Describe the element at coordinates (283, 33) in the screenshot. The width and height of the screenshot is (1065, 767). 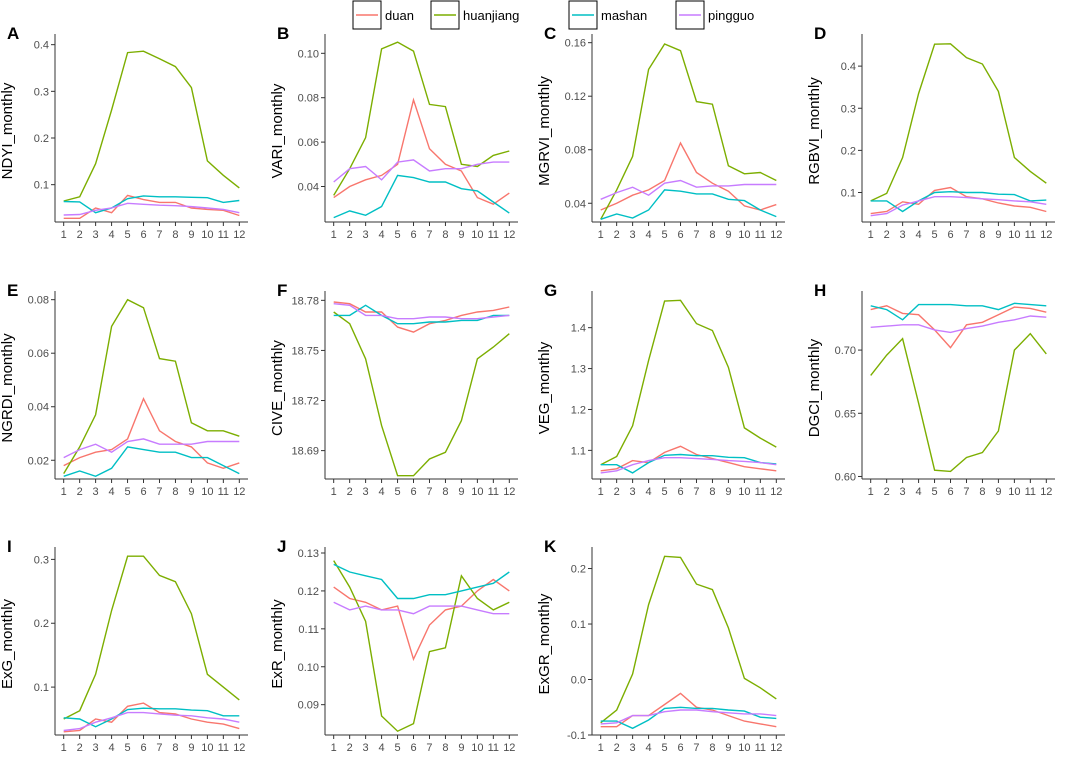
I see `panel-letter: B` at that location.